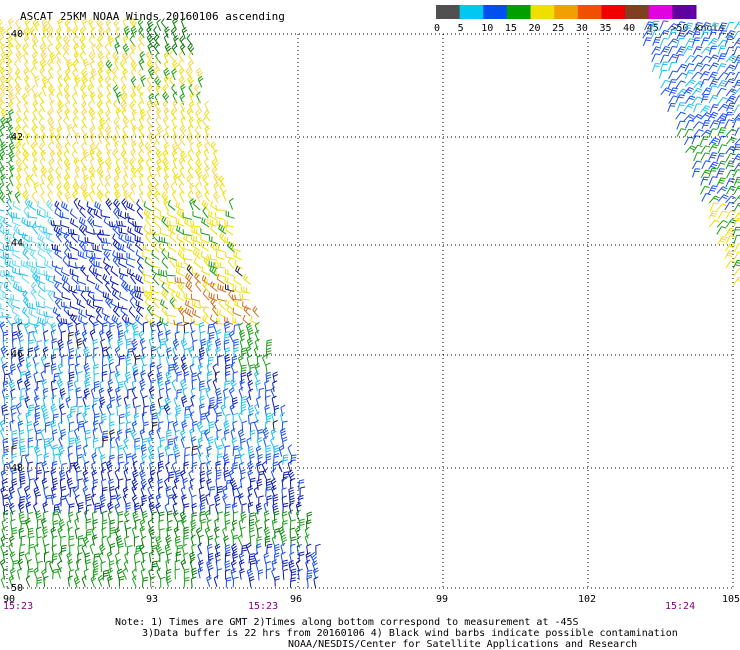 Image resolution: width=740 pixels, height=650 pixels. I want to click on lon-label: 96, so click(296, 599).